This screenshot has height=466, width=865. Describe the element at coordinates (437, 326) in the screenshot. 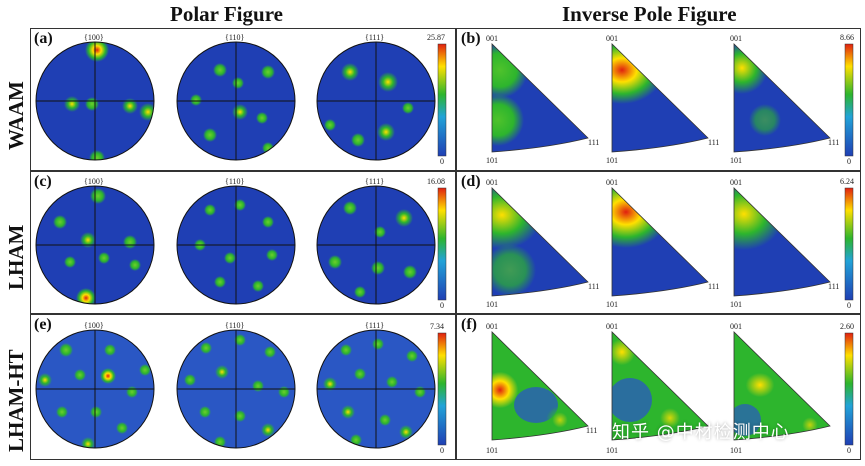

I see `pf-colorbar-max: 7.34` at that location.